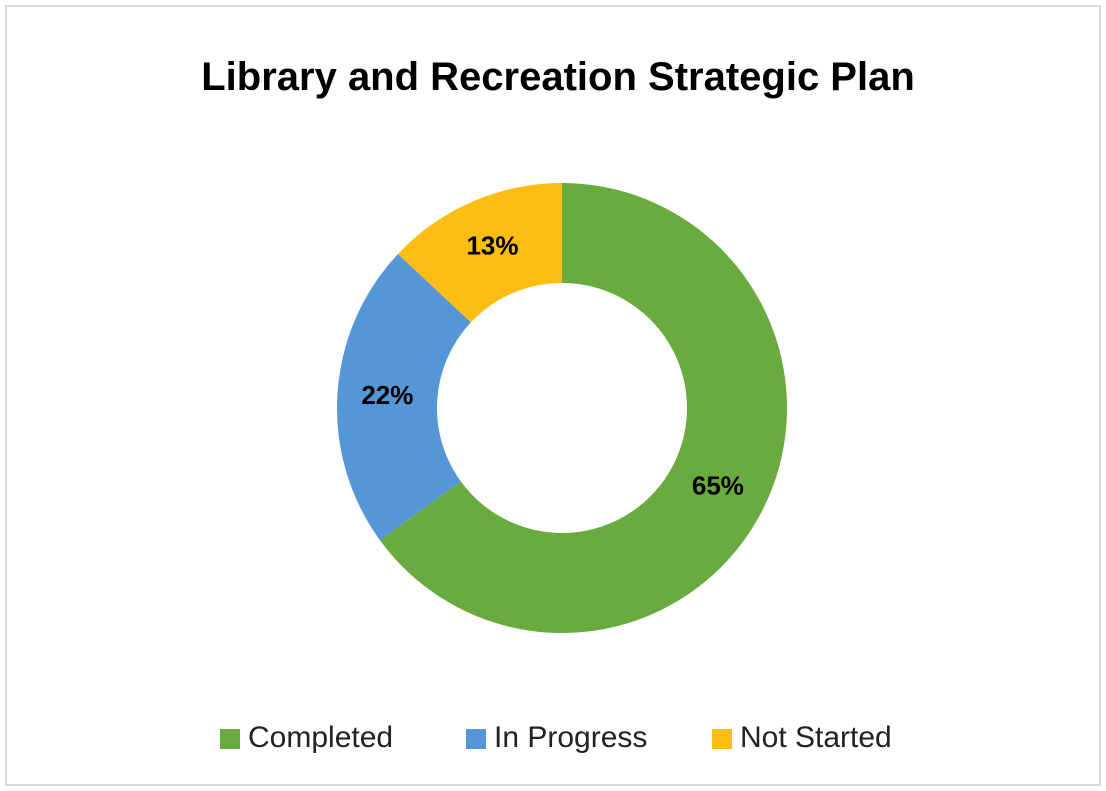 Image resolution: width=1106 pixels, height=791 pixels. Describe the element at coordinates (718, 485) in the screenshot. I see `data-label: 65%` at that location.